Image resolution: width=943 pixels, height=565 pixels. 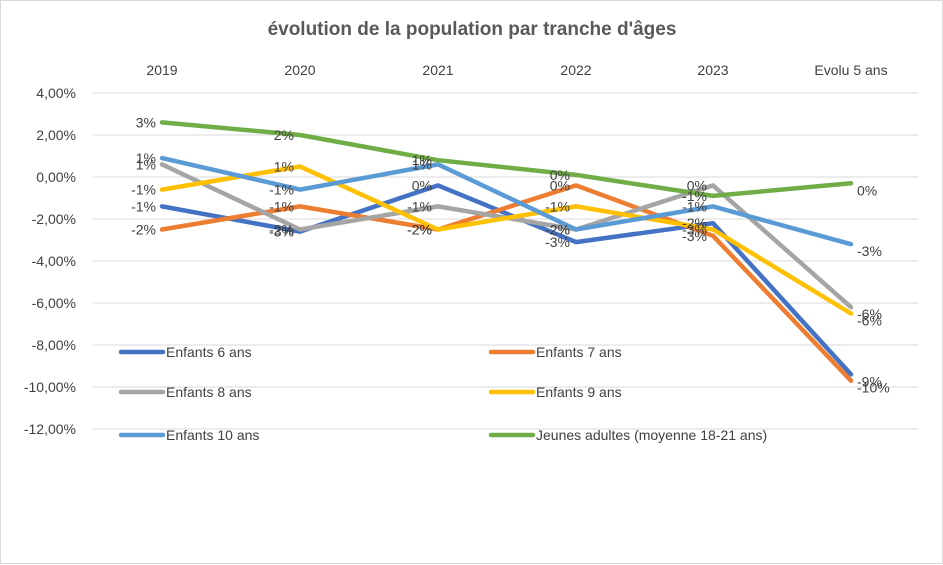 I want to click on y-tick-label: -8,00%, so click(x=54, y=345).